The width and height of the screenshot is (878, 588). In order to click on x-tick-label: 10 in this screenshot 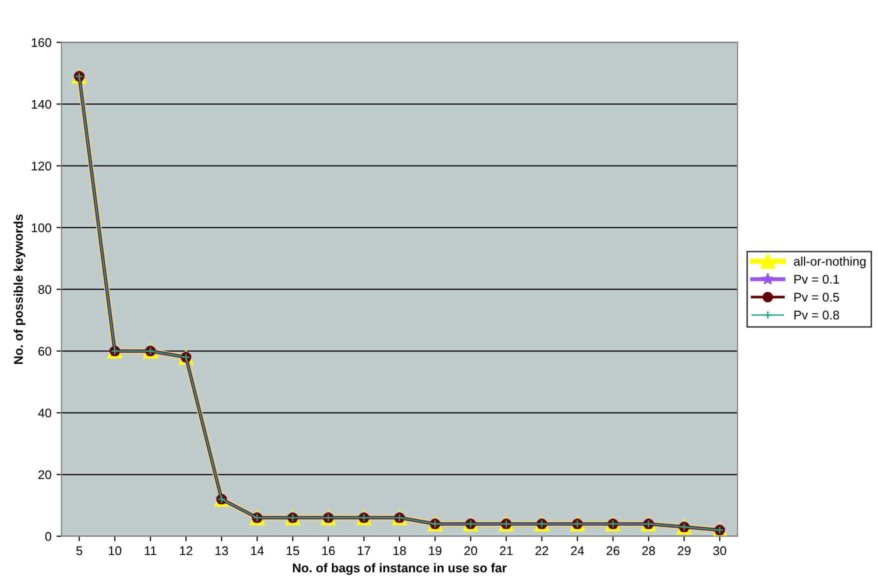, I will do `click(115, 551)`.